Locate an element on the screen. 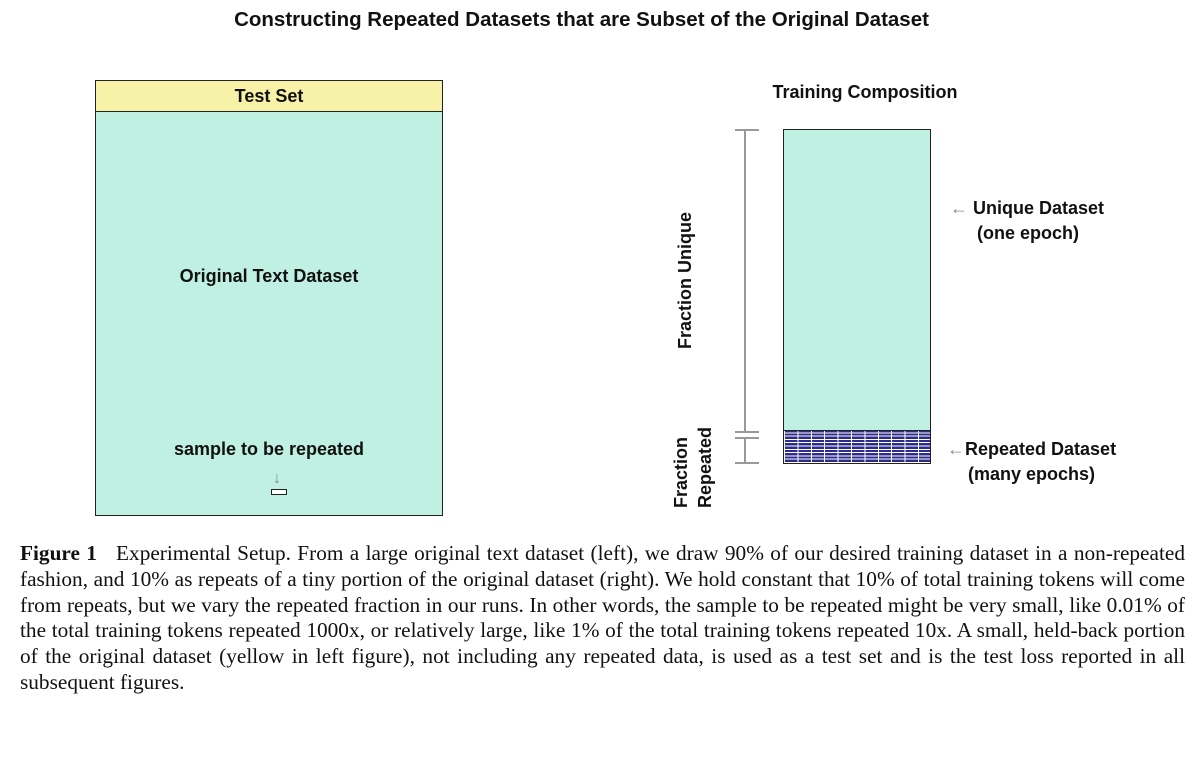 This screenshot has height=777, width=1200. unique-dataset-annotation: ← Unique Dataset (one epoch) is located at coordinates (1027, 221).